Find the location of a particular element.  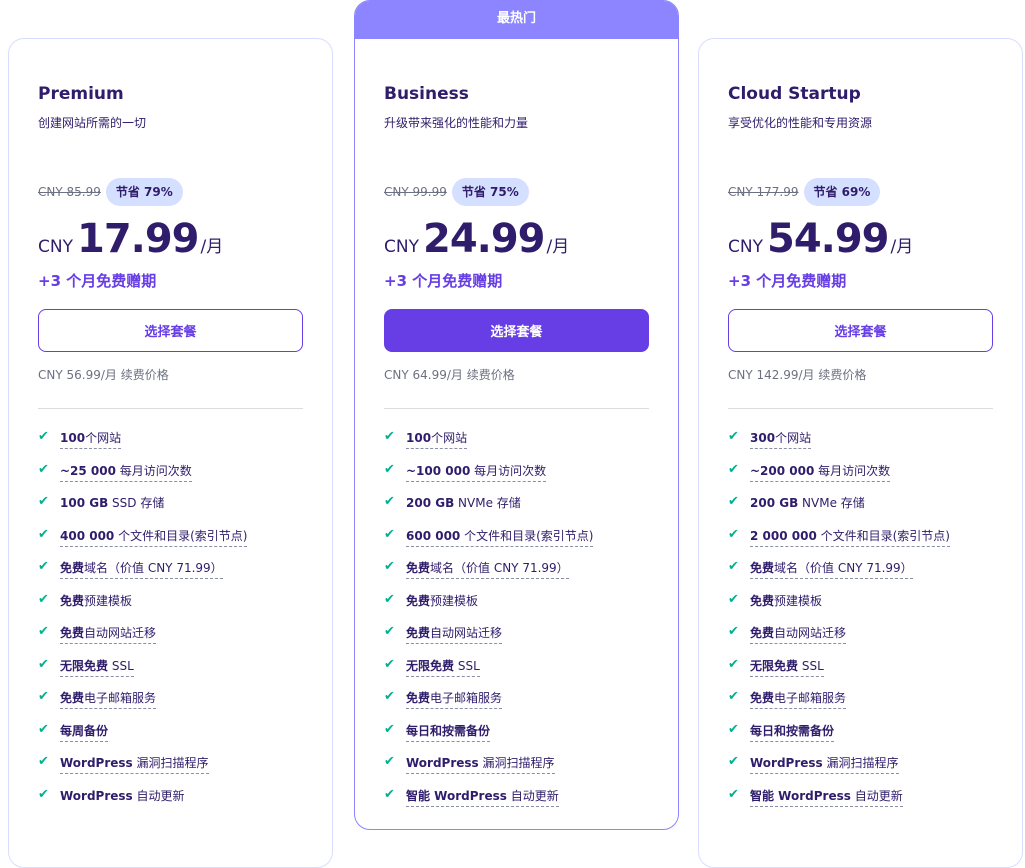

feature-text: 300个网站 is located at coordinates (781, 439).